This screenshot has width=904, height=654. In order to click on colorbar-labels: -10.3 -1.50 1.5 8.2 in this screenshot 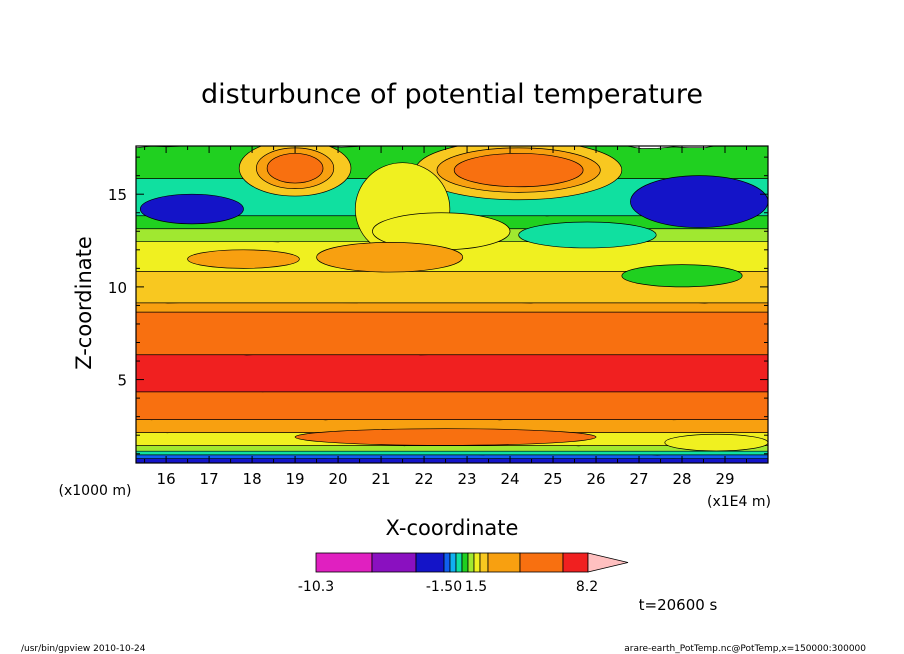, I will do `click(448, 587)`.